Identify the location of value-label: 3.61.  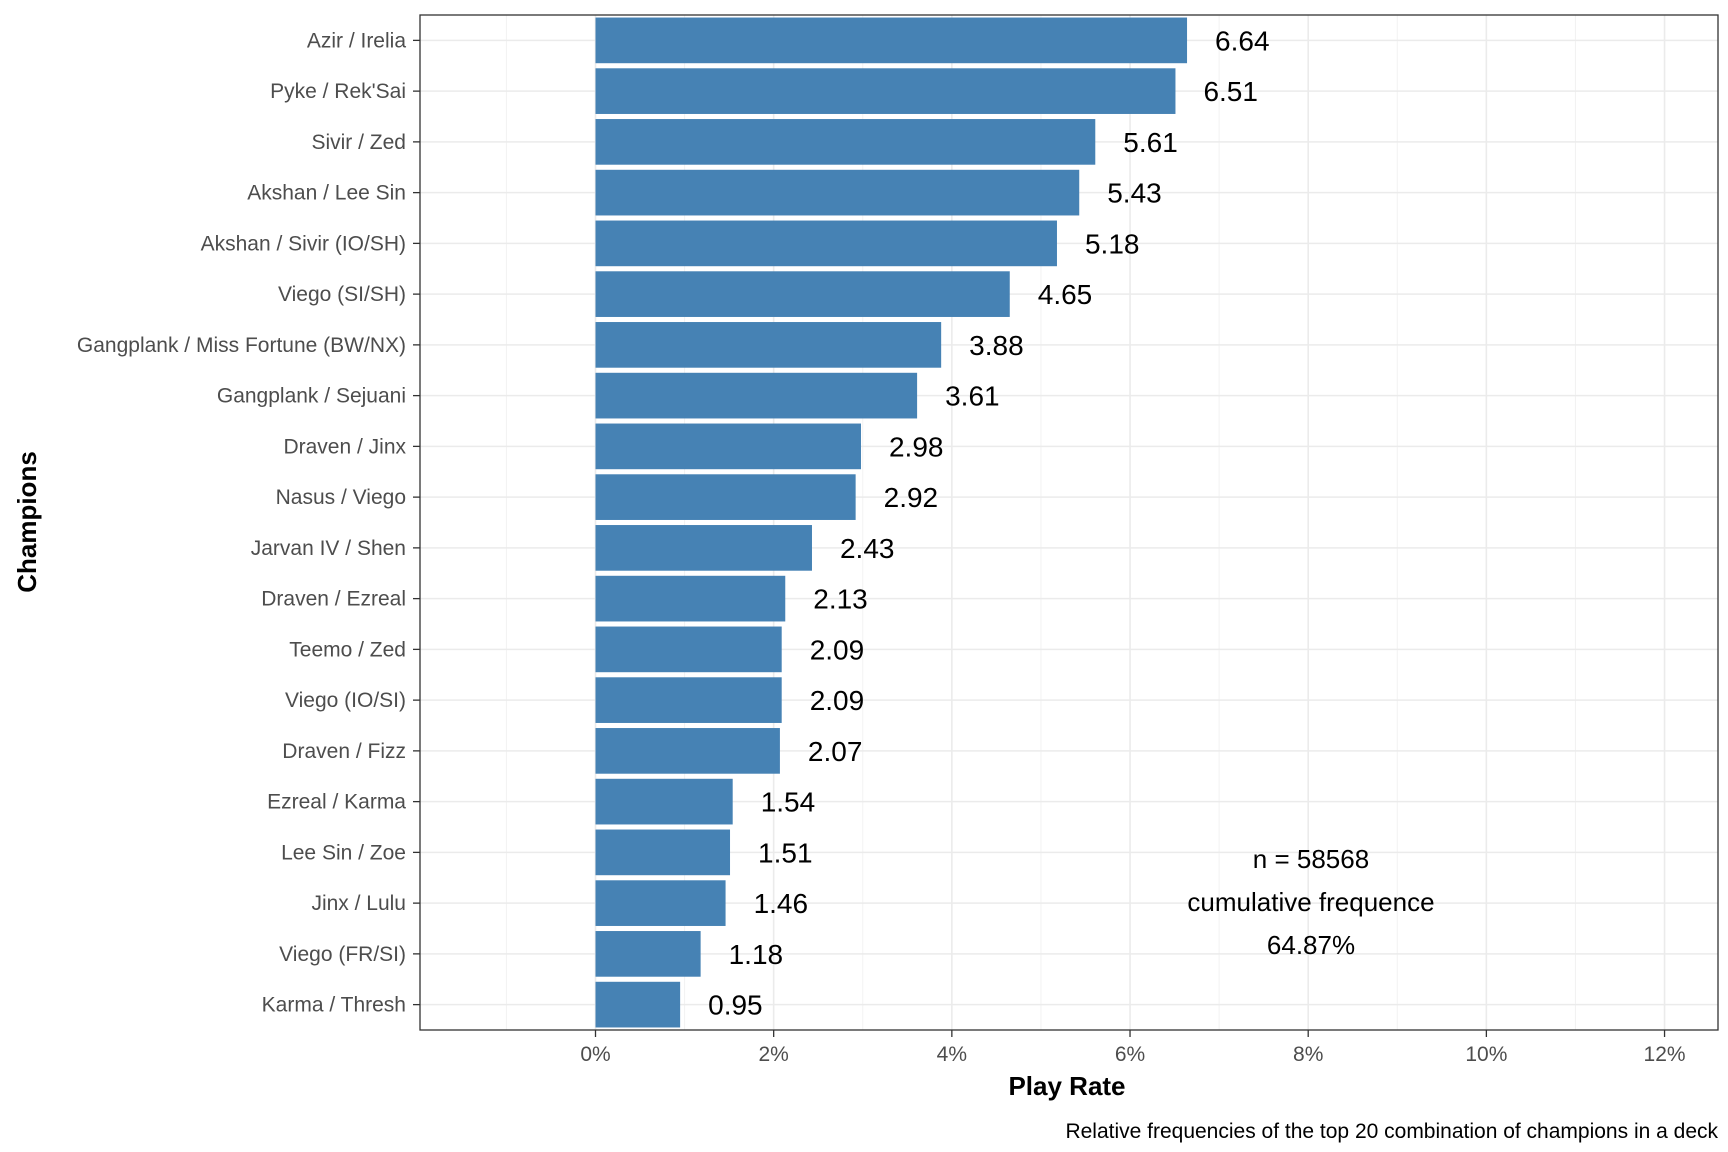
(972, 396).